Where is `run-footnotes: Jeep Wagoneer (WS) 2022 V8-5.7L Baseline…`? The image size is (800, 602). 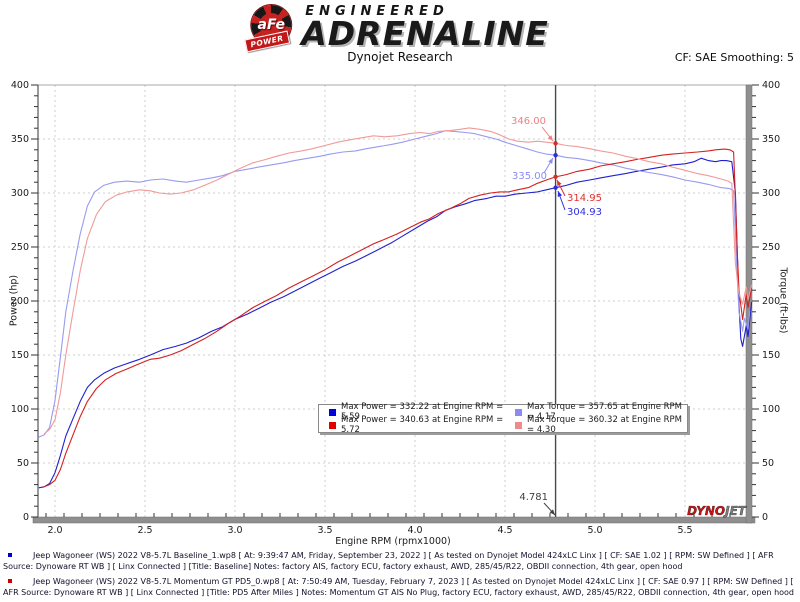 run-footnotes: Jeep Wagoneer (WS) 2022 V8-5.7L Baseline… is located at coordinates (398, 576).